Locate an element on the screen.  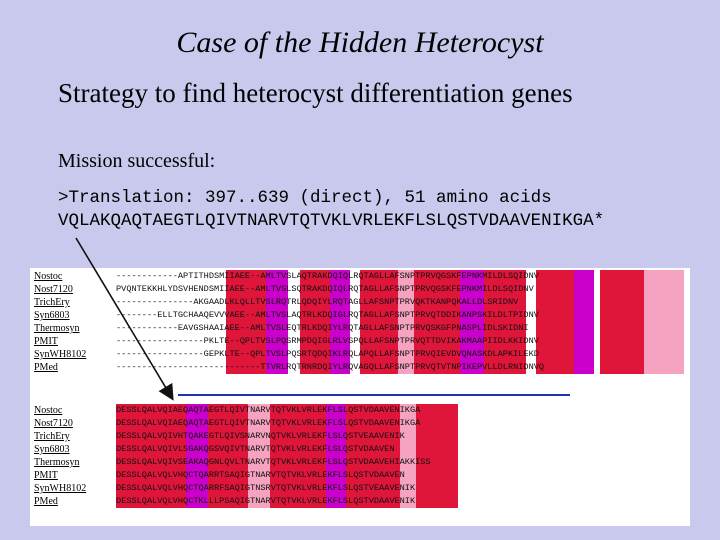
slide-title: Case of the Hidden Heterocyst is located at coordinates (360, 42).